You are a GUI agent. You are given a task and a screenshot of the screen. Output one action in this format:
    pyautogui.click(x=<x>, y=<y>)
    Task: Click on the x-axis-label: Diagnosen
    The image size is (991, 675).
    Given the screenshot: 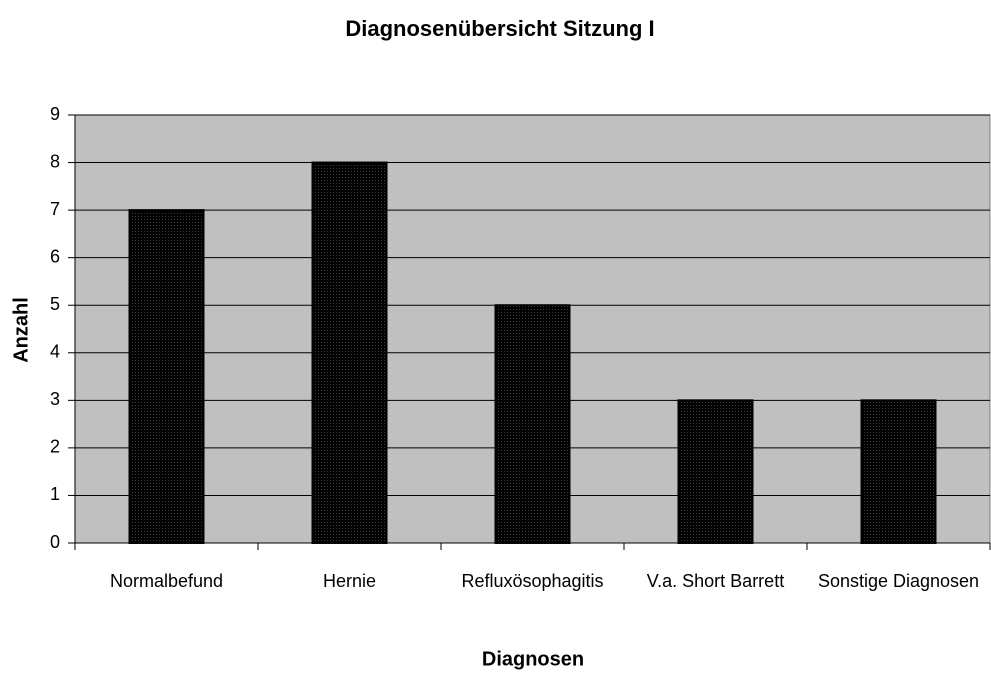 What is the action you would take?
    pyautogui.click(x=533, y=659)
    